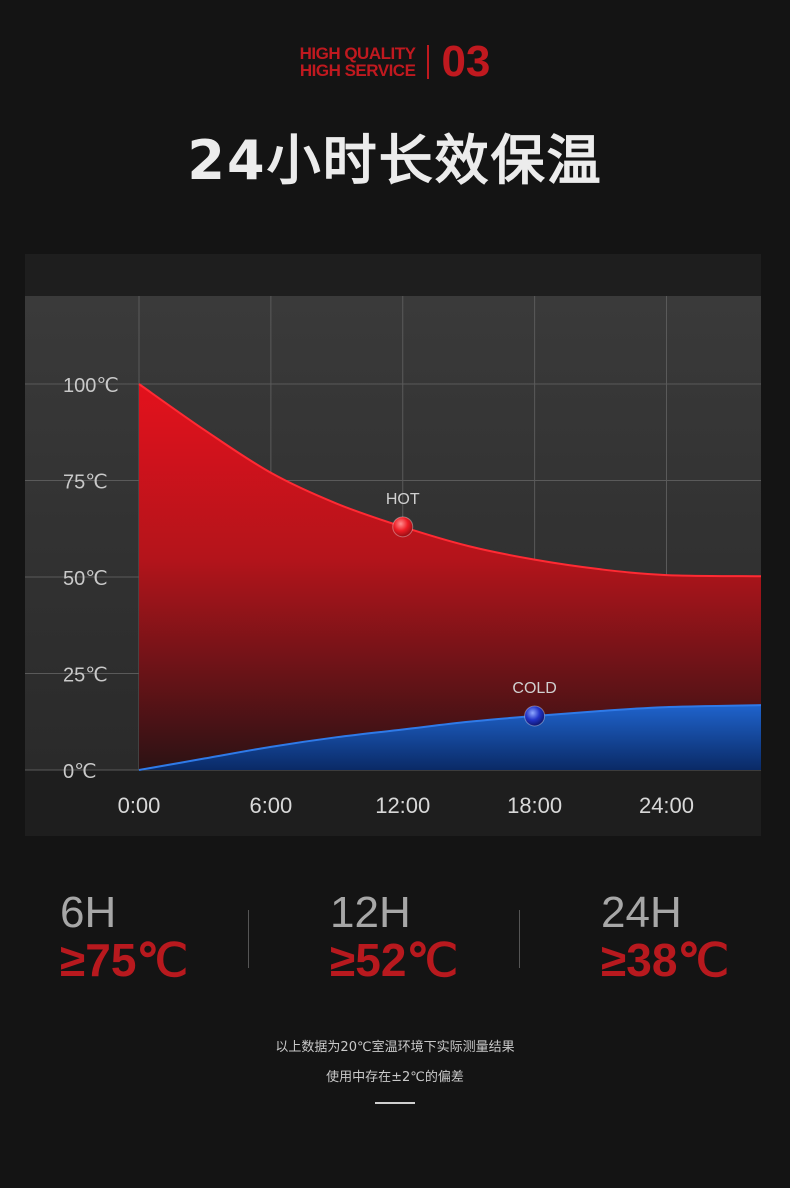 The image size is (790, 1188). I want to click on stat-temp: ≥38℃, so click(665, 960).